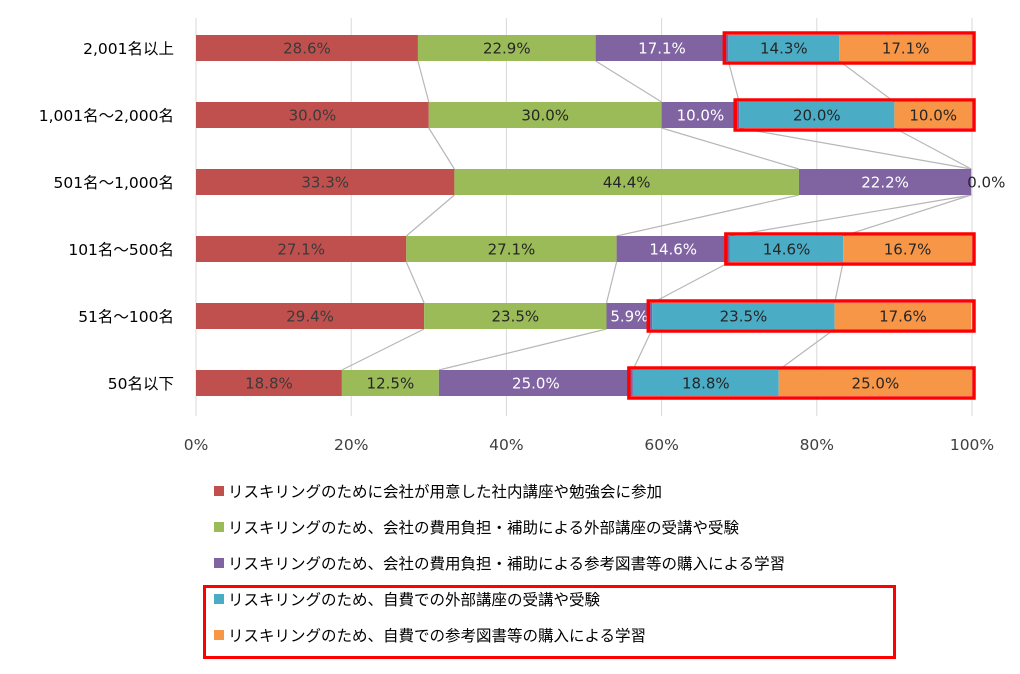 This screenshot has width=1020, height=674. I want to click on data-label: 29.4%, so click(310, 317).